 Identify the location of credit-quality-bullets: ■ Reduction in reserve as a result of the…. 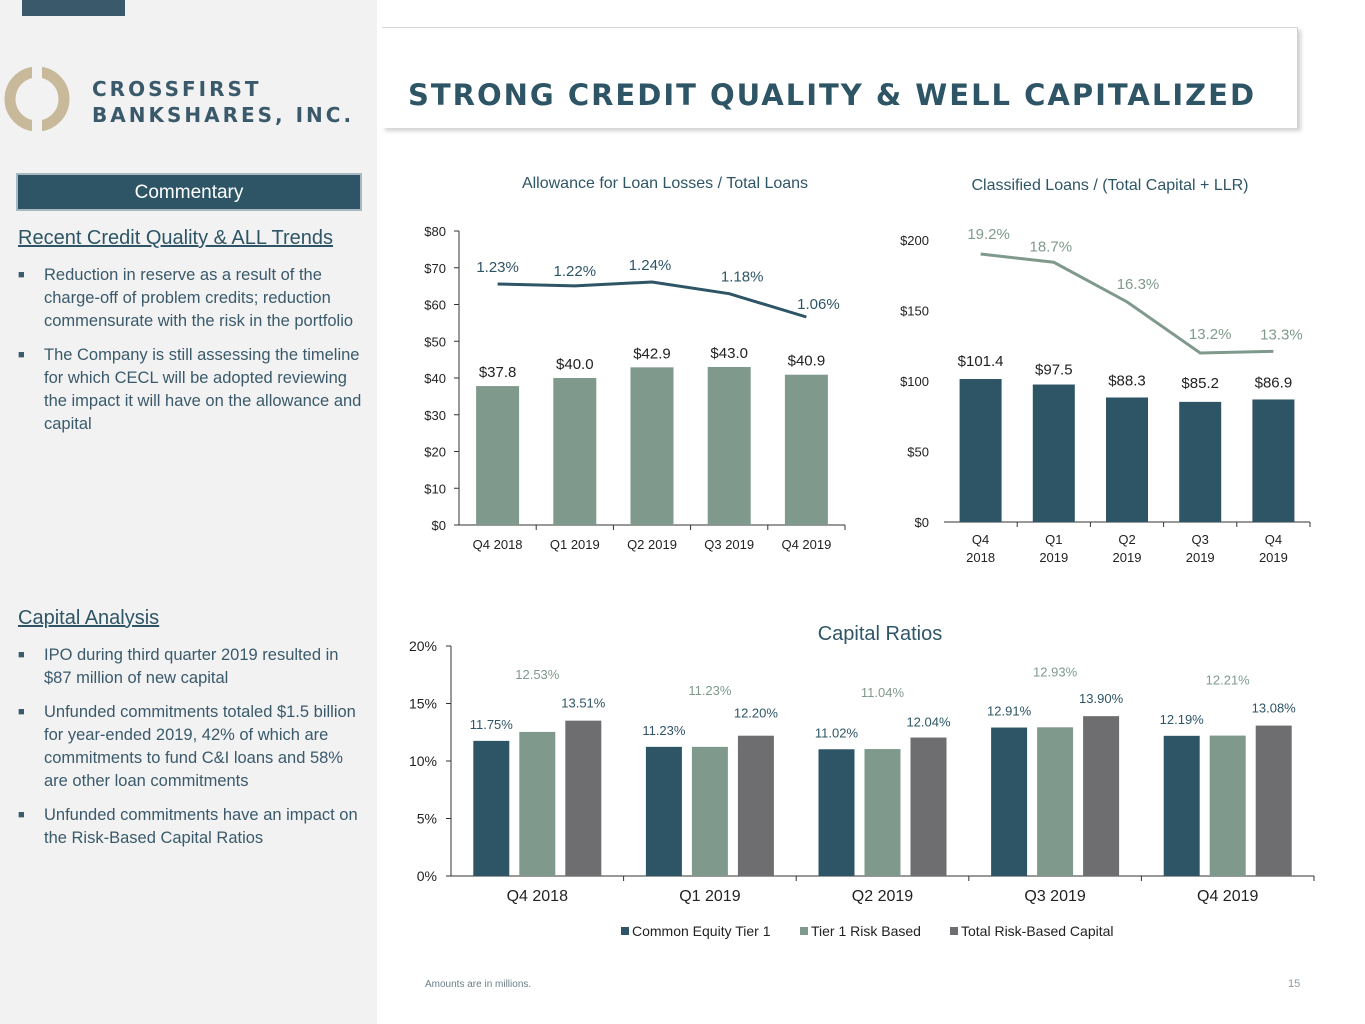
(193, 355).